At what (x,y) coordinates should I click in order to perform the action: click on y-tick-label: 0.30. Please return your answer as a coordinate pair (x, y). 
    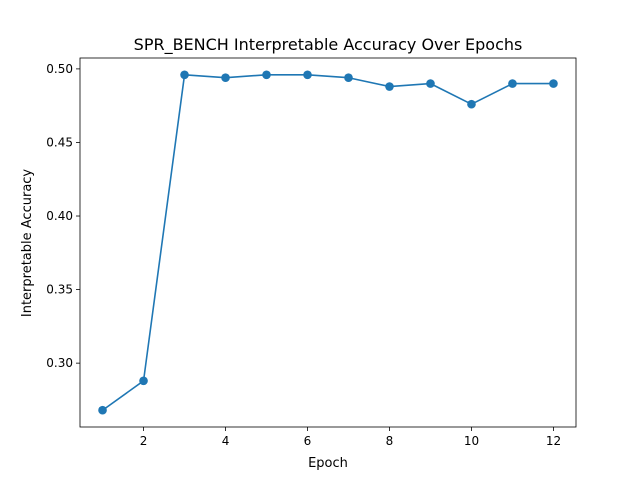
    Looking at the image, I should click on (59, 363).